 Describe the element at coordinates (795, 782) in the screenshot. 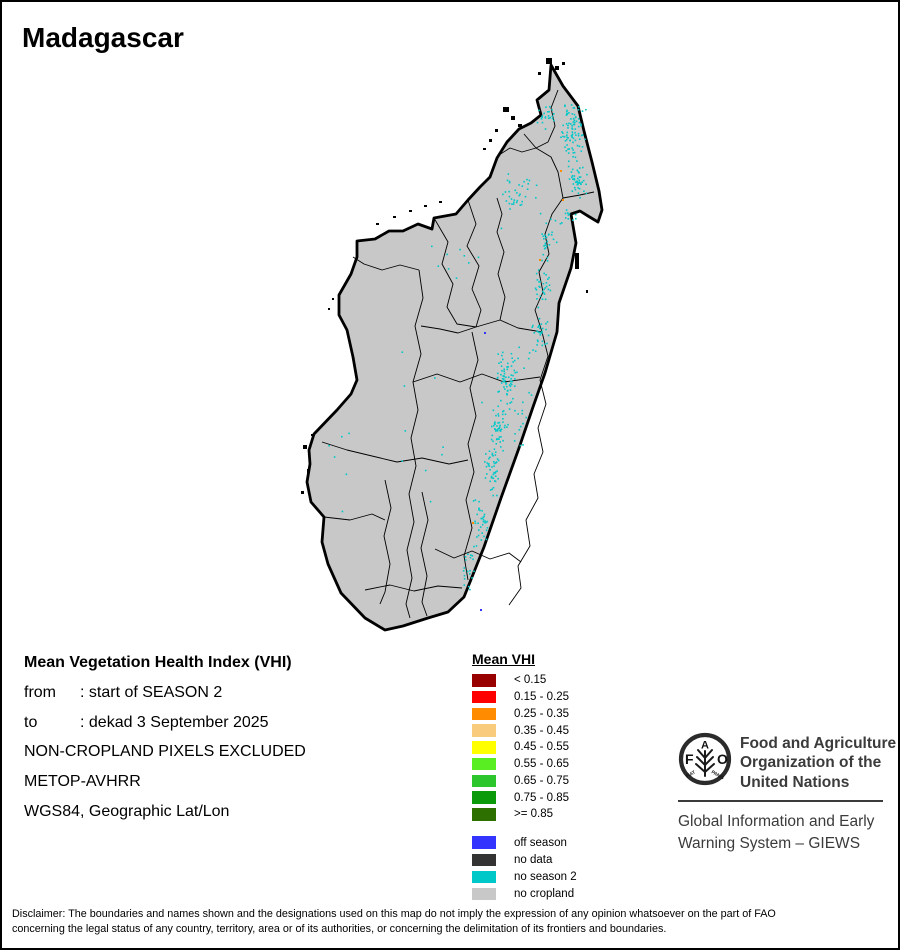

I see `fao-org-name-line: United Nations` at that location.